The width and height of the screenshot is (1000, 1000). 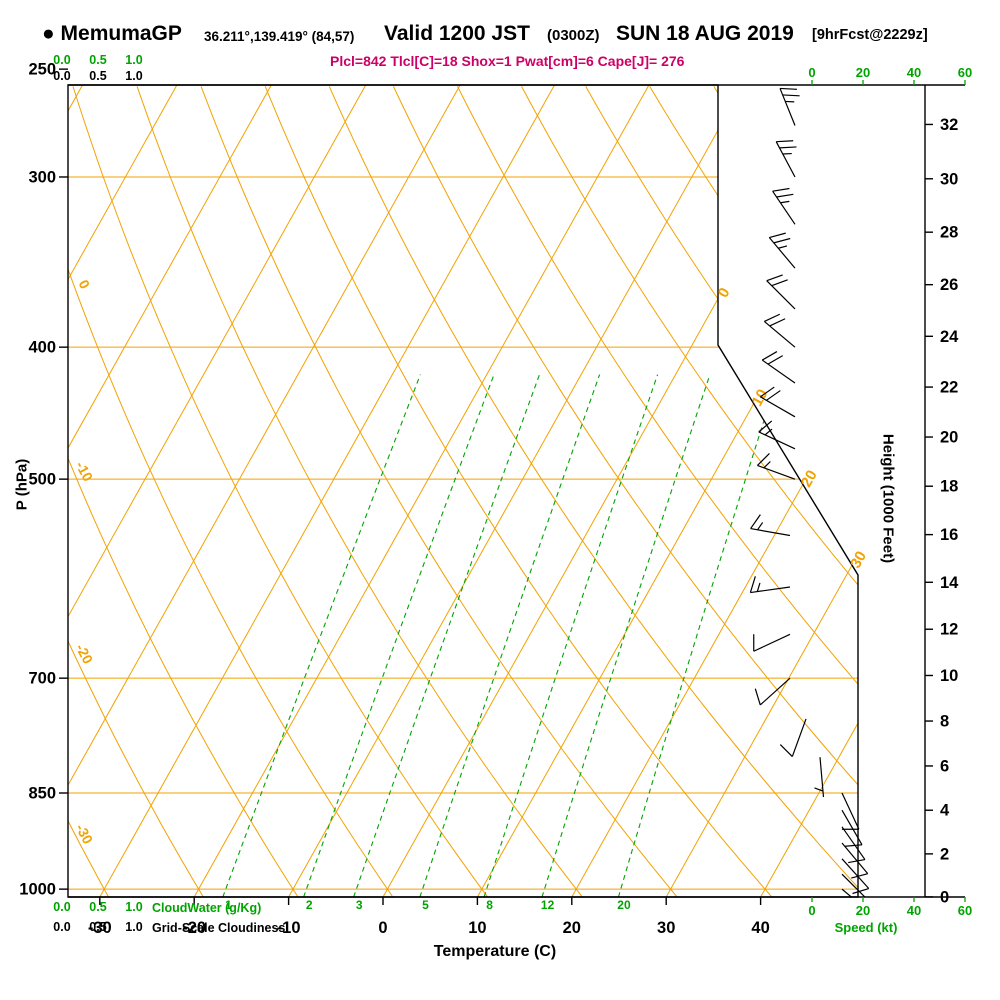 What do you see at coordinates (572, 928) in the screenshot?
I see `temp-tick-label: 20` at bounding box center [572, 928].